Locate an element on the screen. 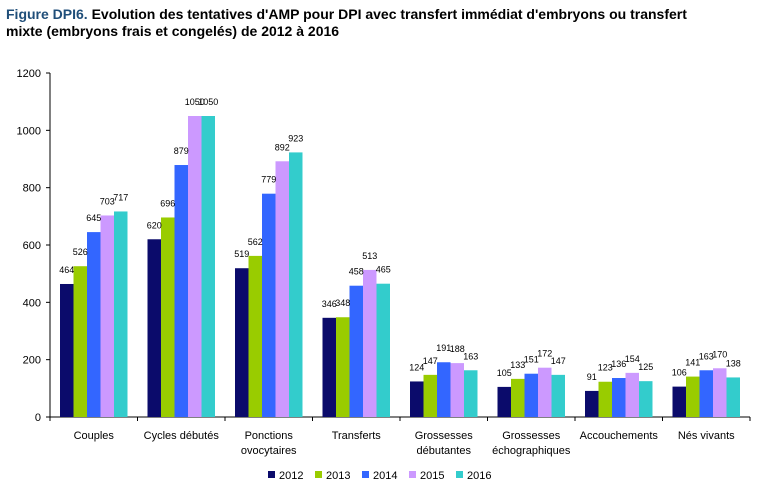 The width and height of the screenshot is (766, 499). legend-label: 2014 is located at coordinates (385, 476).